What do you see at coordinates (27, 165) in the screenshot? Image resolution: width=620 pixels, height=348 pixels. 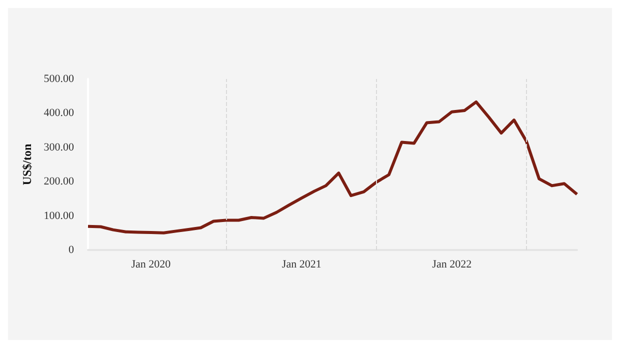 I see `y-axis-title: US$/ton` at bounding box center [27, 165].